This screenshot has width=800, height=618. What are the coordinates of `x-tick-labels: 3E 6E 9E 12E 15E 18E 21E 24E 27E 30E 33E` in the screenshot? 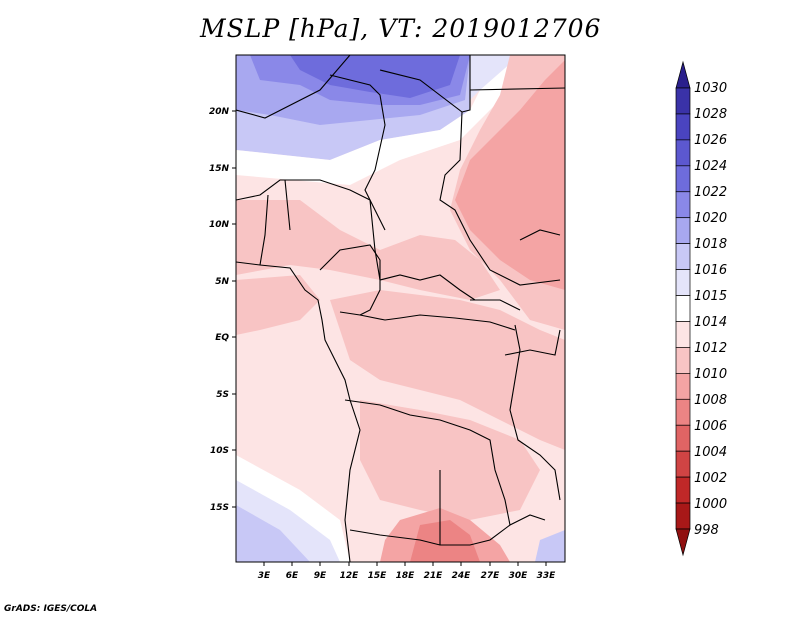 It's located at (407, 576).